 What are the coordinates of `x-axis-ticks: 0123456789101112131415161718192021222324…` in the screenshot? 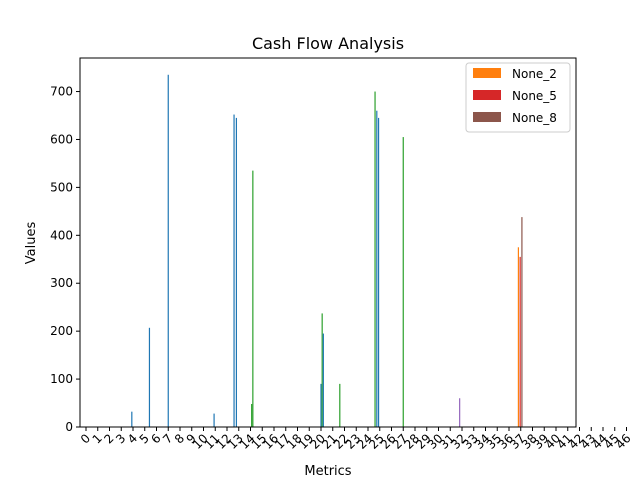 It's located at (356, 439).